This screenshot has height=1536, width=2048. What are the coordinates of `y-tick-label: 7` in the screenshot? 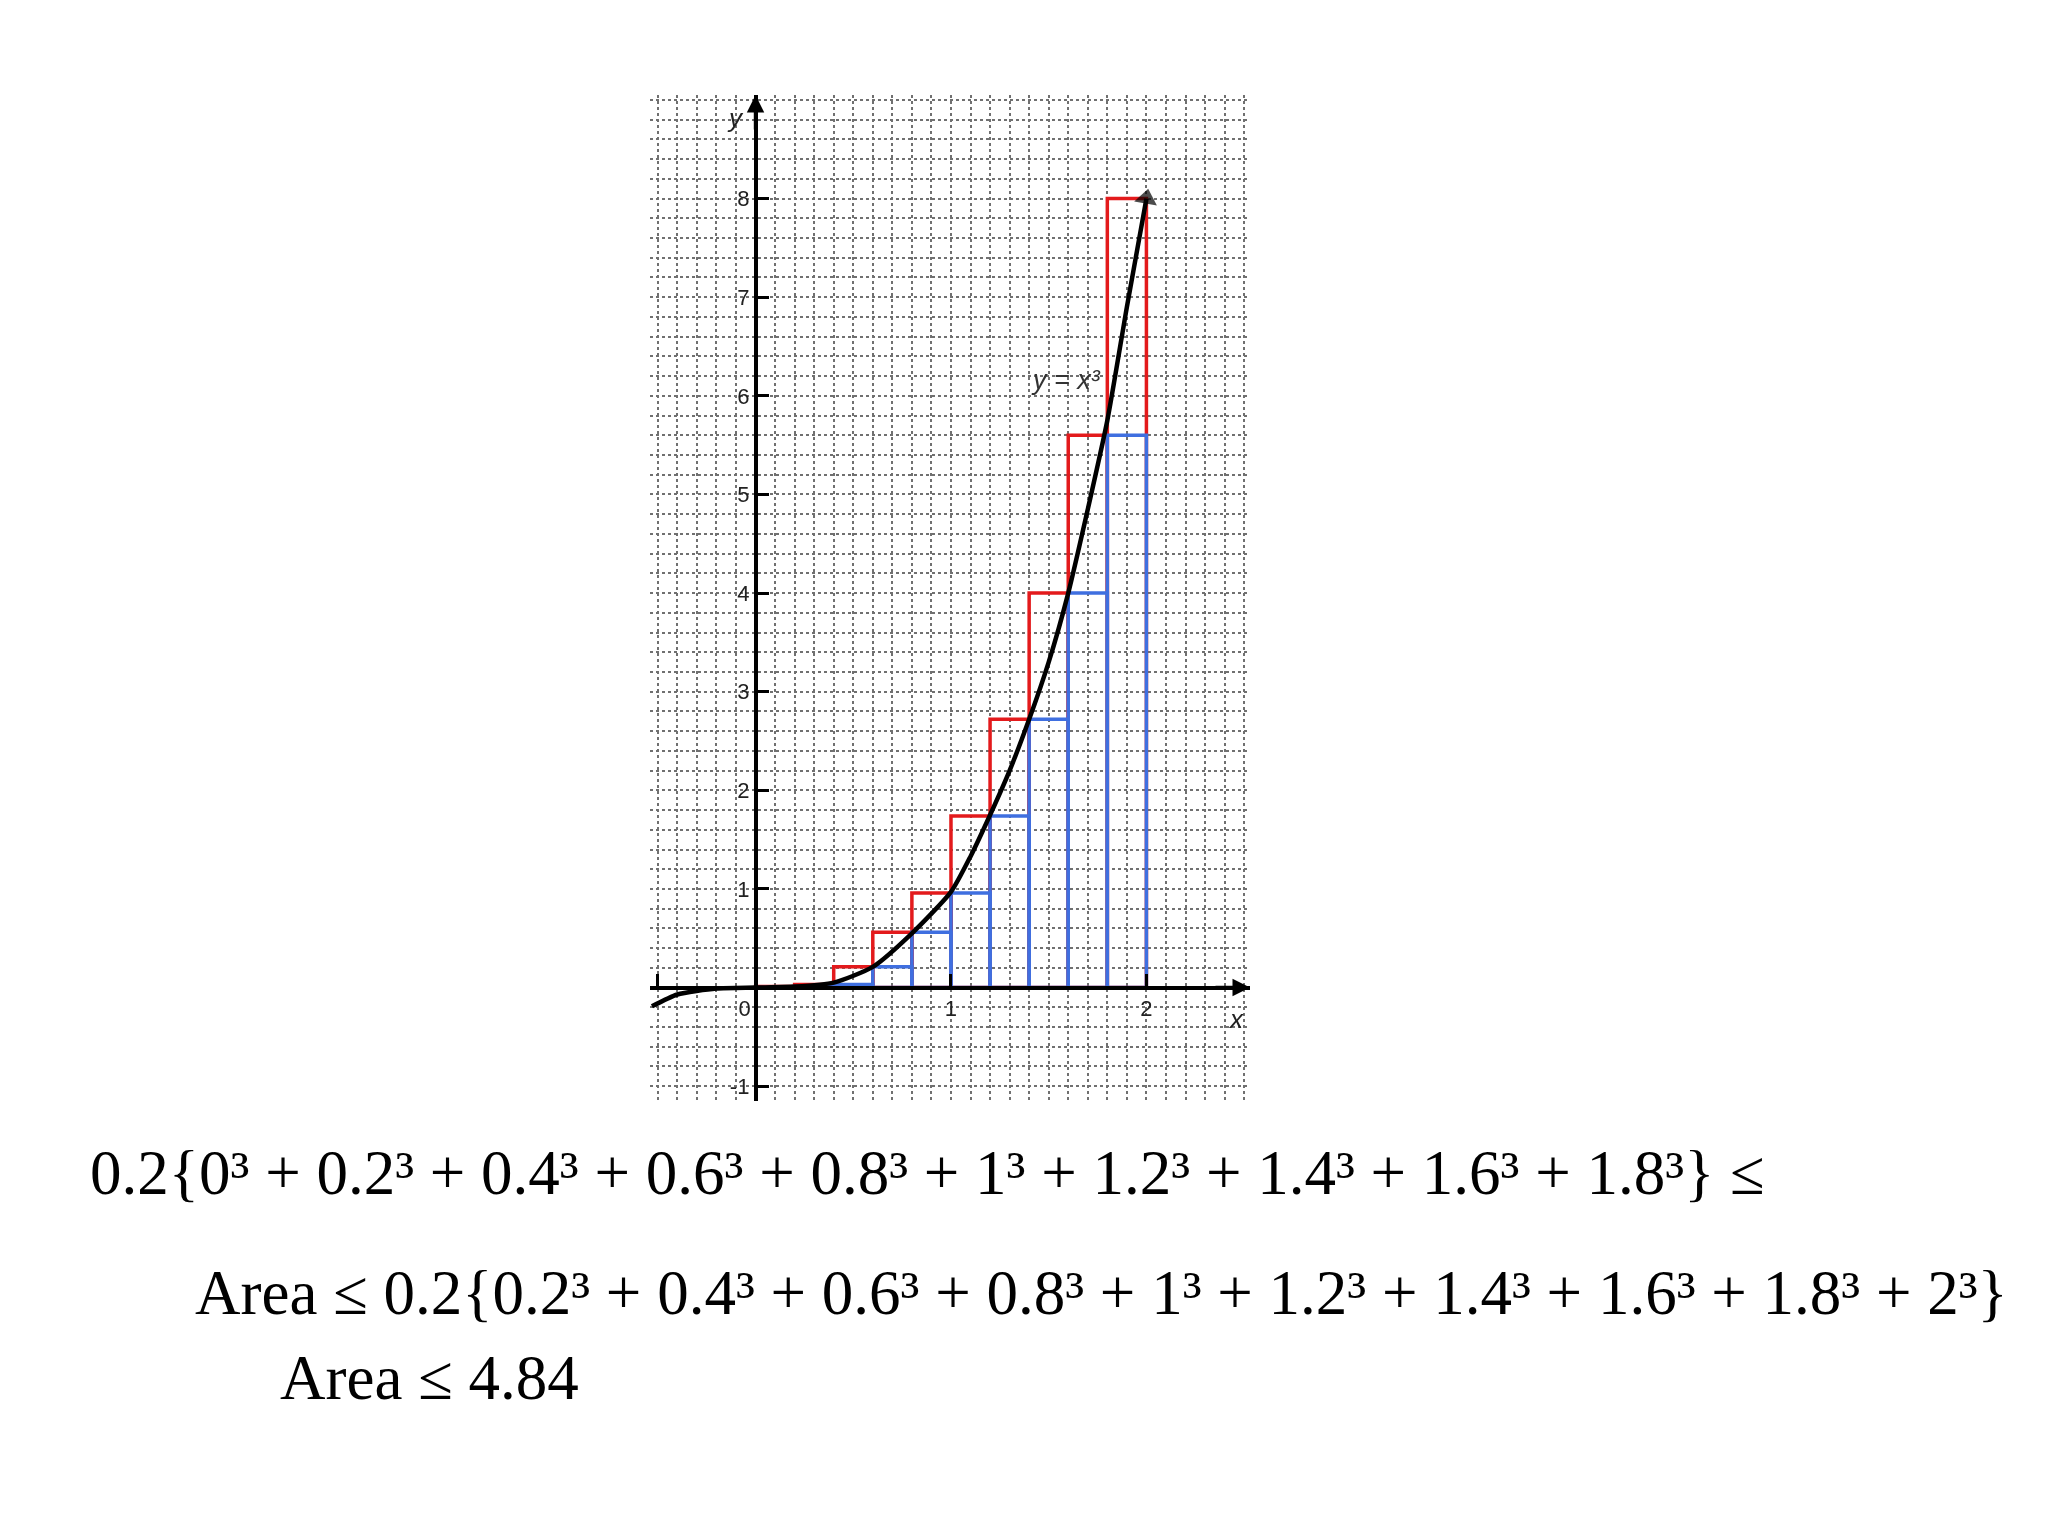 It's located at (743, 297).